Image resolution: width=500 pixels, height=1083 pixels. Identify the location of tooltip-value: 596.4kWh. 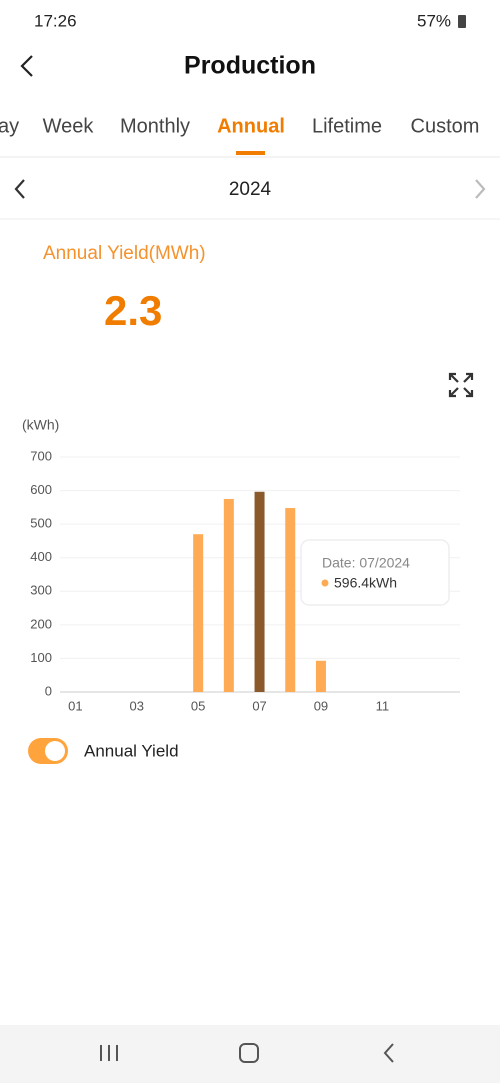
(365, 583).